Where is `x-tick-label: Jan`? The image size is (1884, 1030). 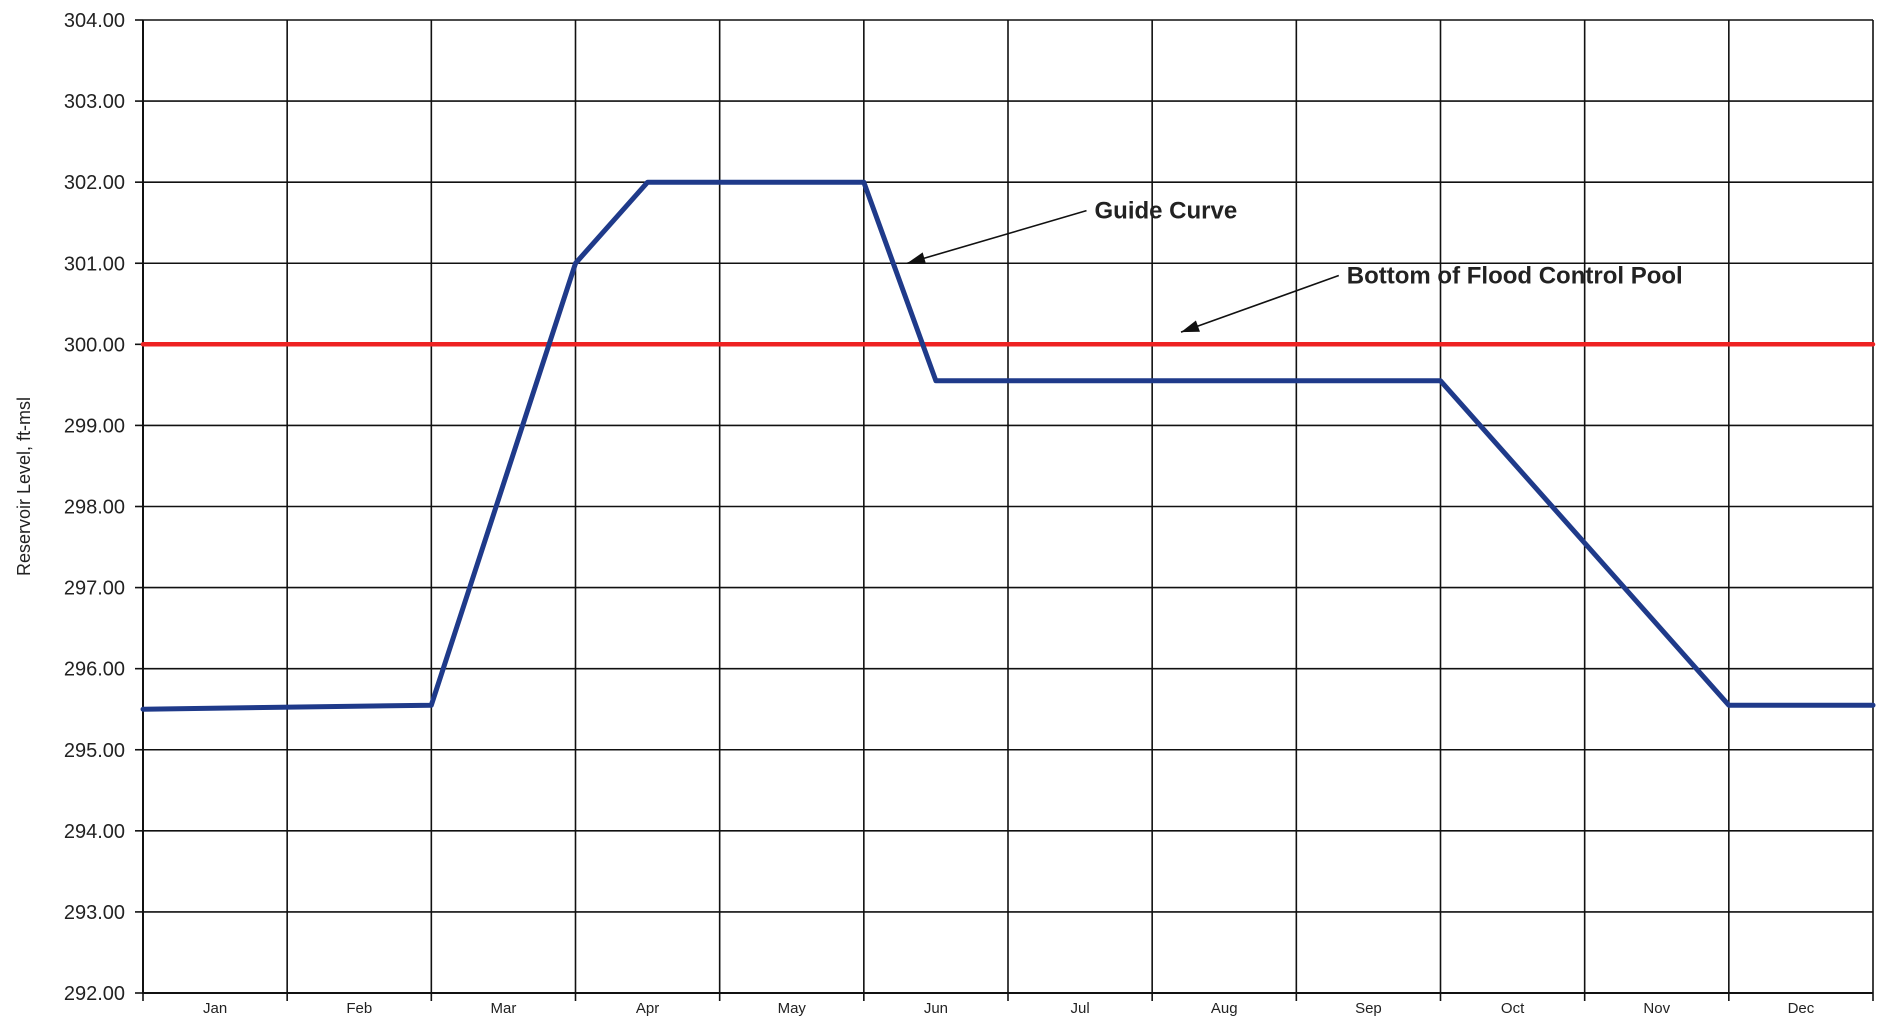 x-tick-label: Jan is located at coordinates (215, 1008).